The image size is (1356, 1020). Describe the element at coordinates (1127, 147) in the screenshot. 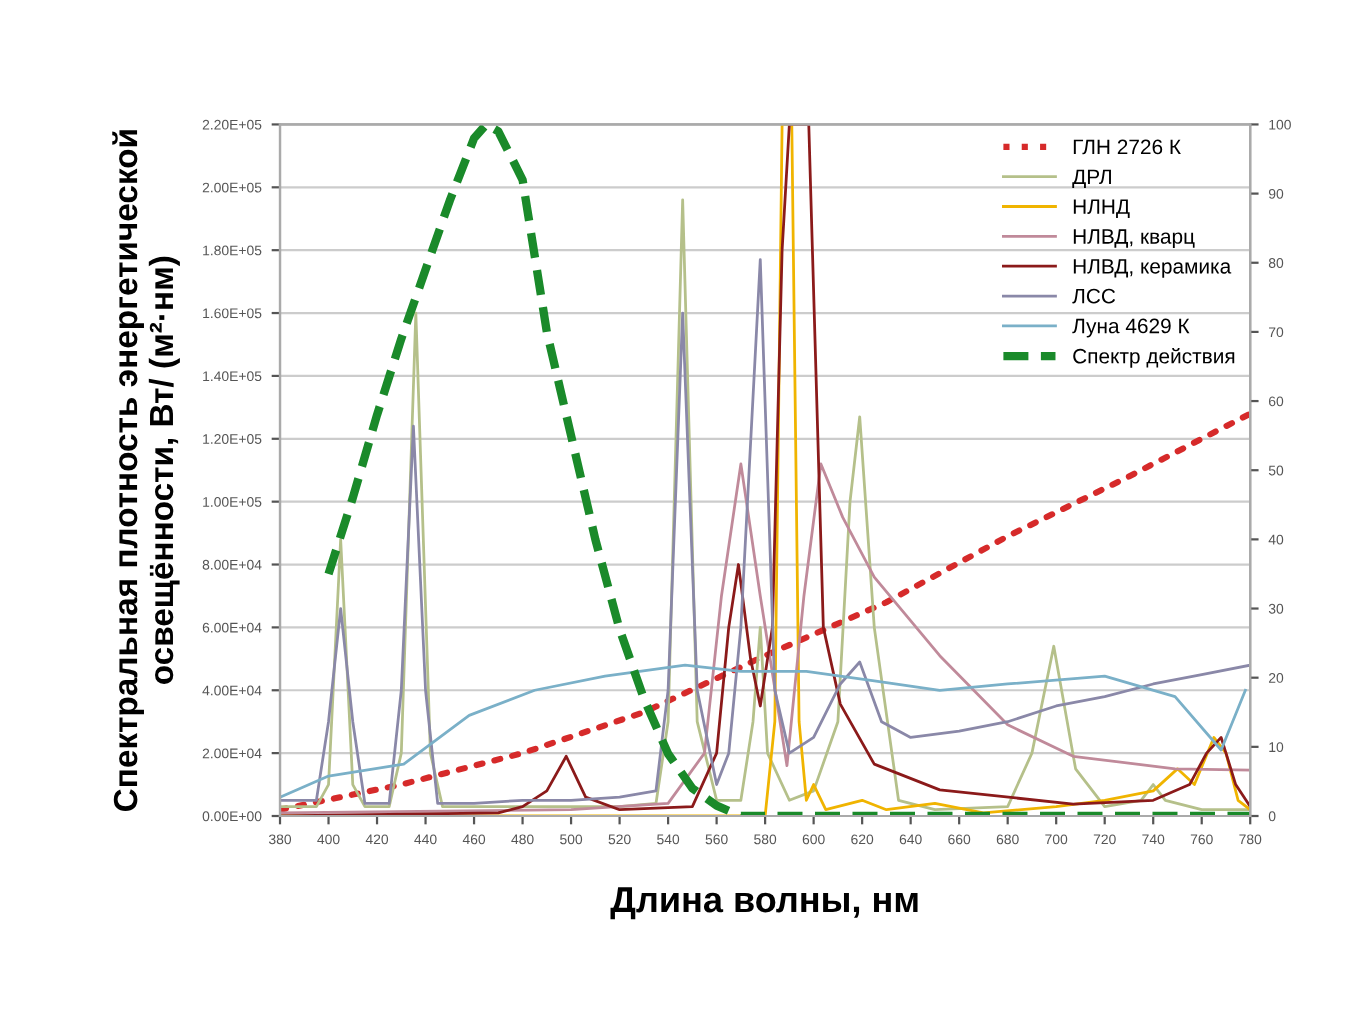

I see `legend-label: ГЛН 2726 К` at that location.